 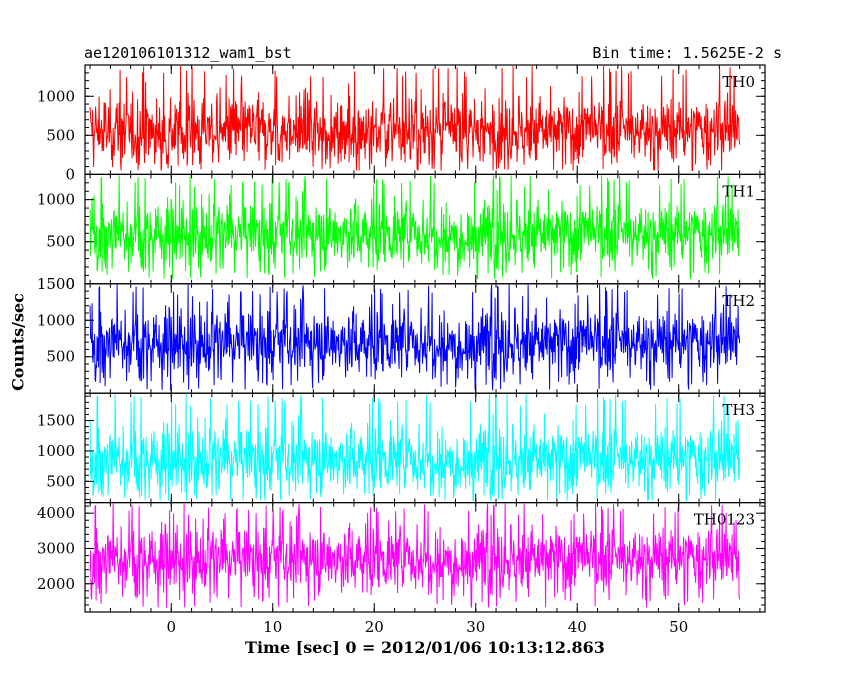 I want to click on x-axis-label: Time [sec] 0 = 2012/01/06 10:13:12.863, so click(x=425, y=647).